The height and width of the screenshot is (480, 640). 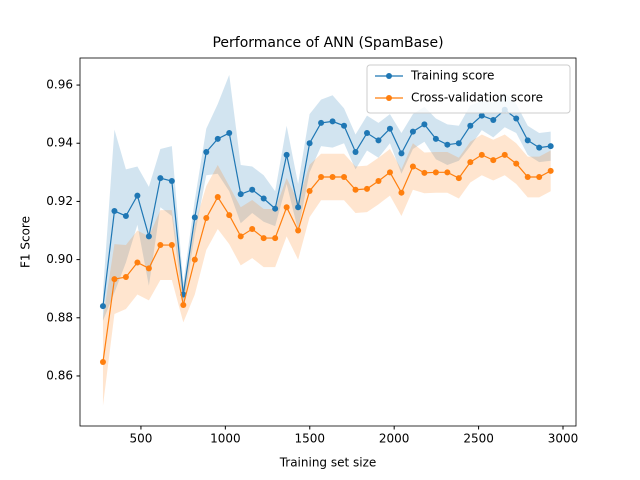 What do you see at coordinates (59, 143) in the screenshot?
I see `y-tick-label: 0.94` at bounding box center [59, 143].